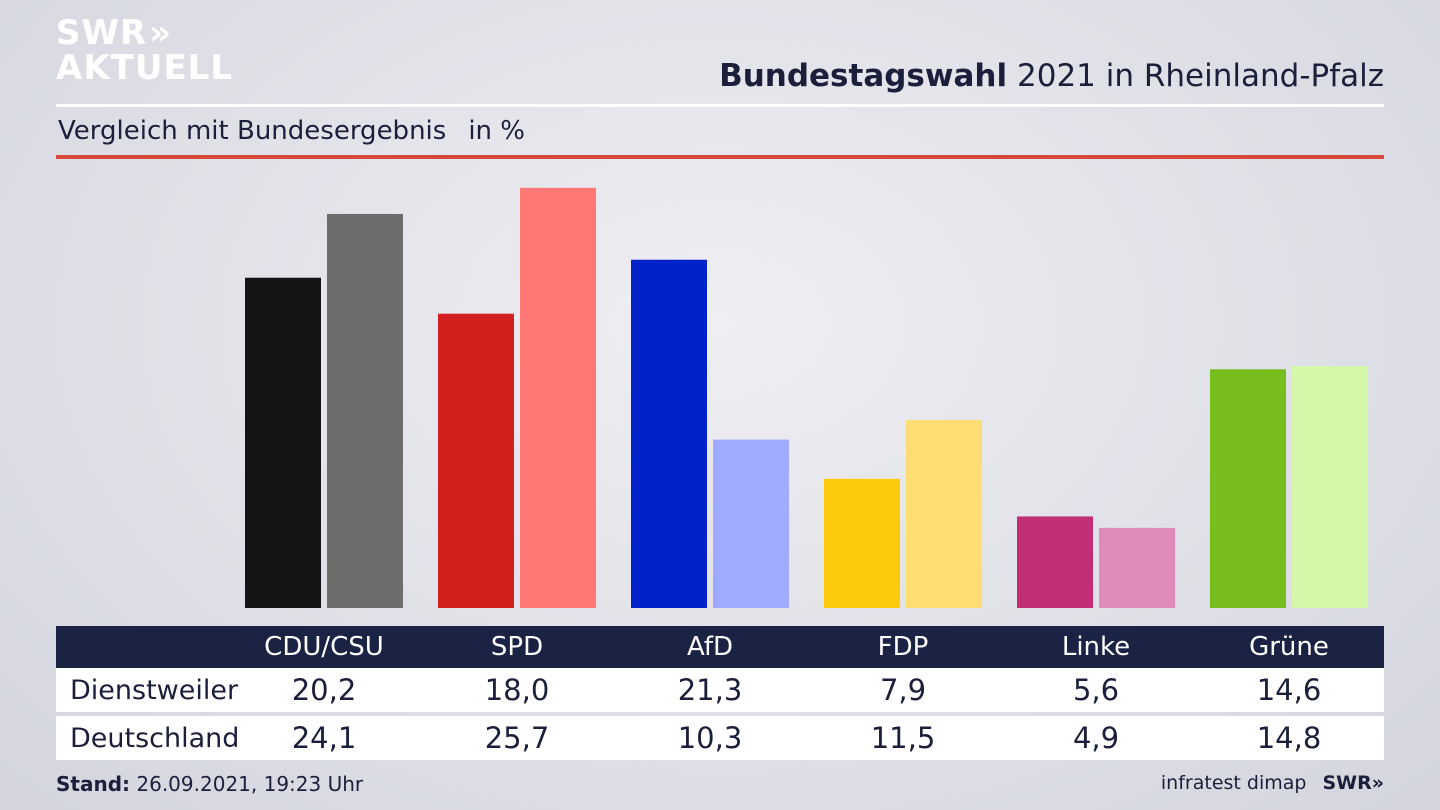  What do you see at coordinates (1137, 567) in the screenshot?
I see `bar-linke-deutschland` at bounding box center [1137, 567].